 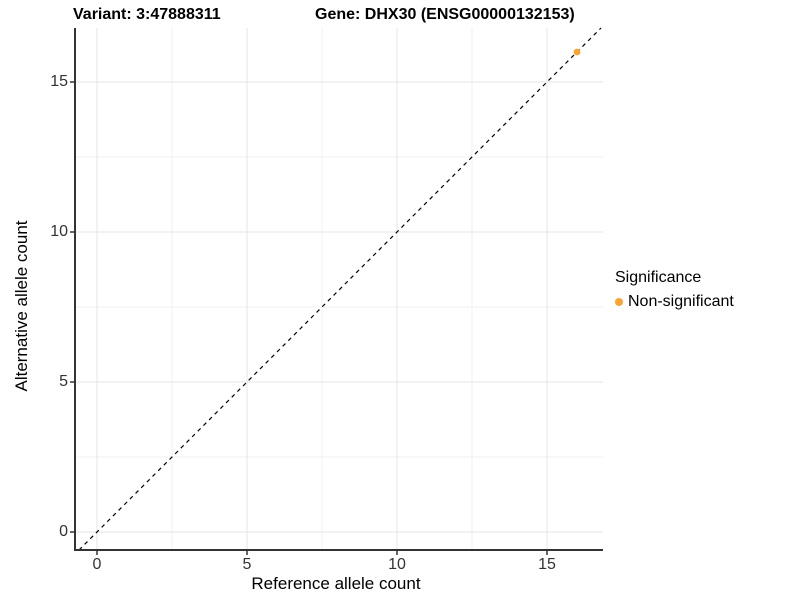 I want to click on x-tick-label: 5, so click(x=247, y=564).